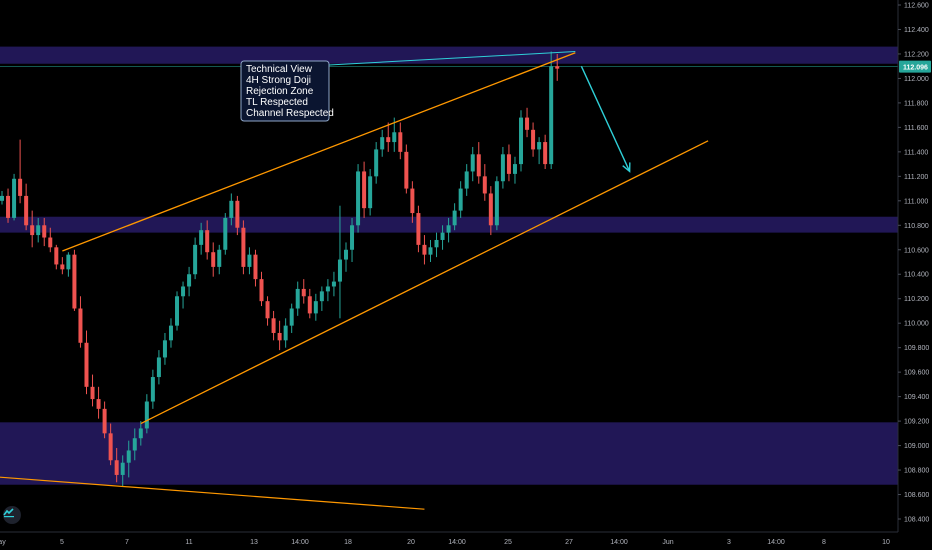 The width and height of the screenshot is (932, 550). Describe the element at coordinates (916, 54) in the screenshot. I see `price-tick-label-2: 112.200` at that location.